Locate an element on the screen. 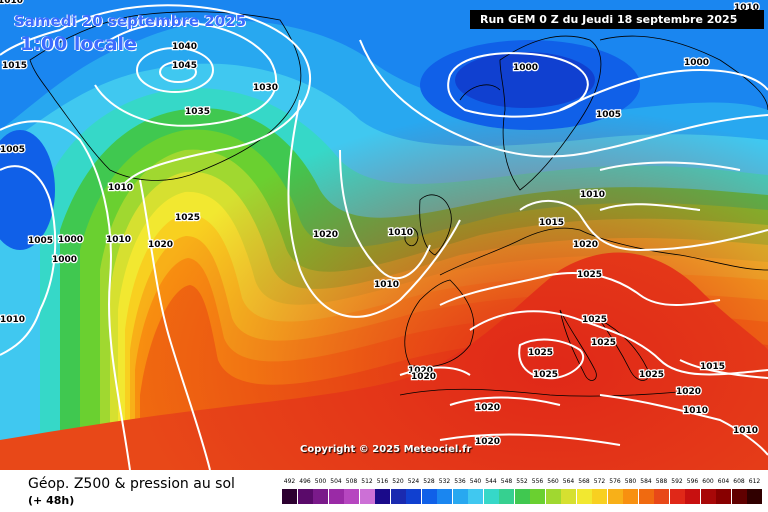  model-run-banner: Run GEM 0 Z du Jeudi 18 septembre 2025 is located at coordinates (617, 19).